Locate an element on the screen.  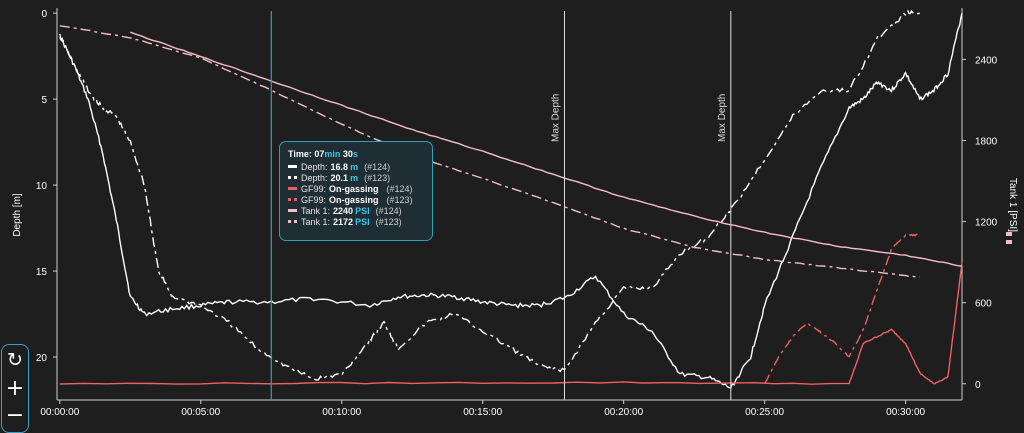
tooltip-row: Depth: 16.8 m (#124) is located at coordinates (356, 166).